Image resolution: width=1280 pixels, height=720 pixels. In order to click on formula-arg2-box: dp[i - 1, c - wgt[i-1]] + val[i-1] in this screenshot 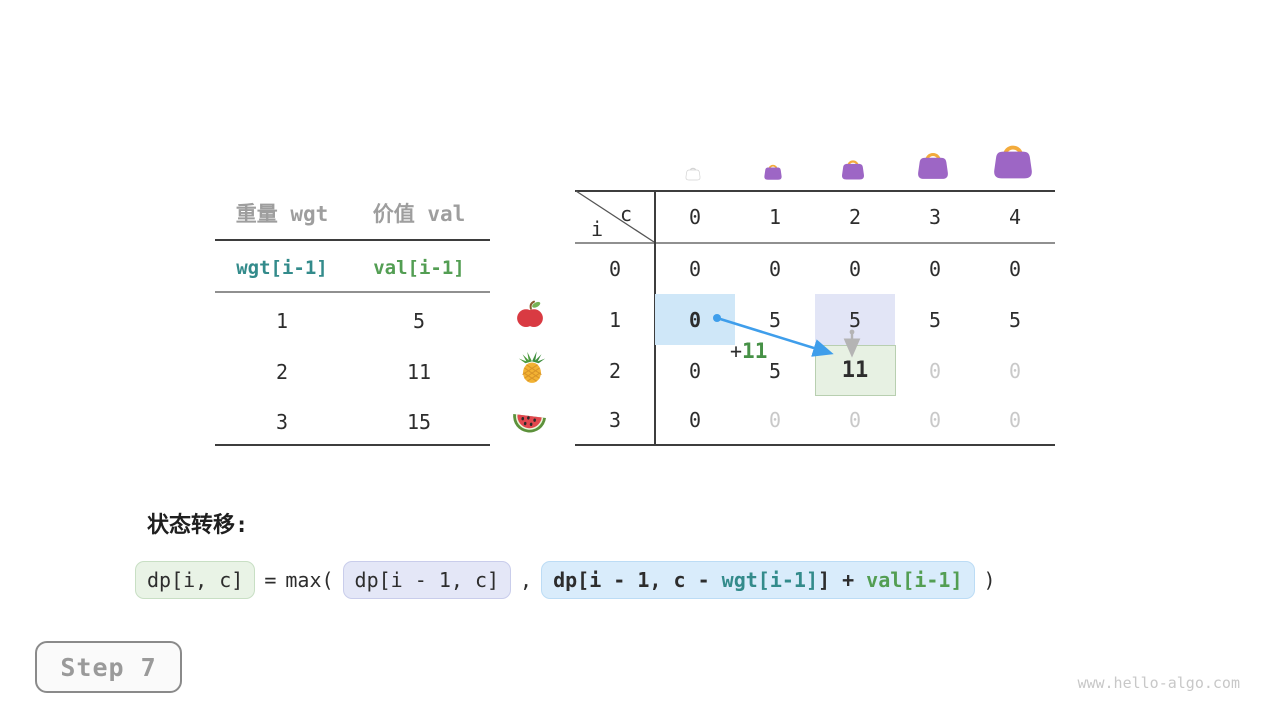, I will do `click(758, 580)`.